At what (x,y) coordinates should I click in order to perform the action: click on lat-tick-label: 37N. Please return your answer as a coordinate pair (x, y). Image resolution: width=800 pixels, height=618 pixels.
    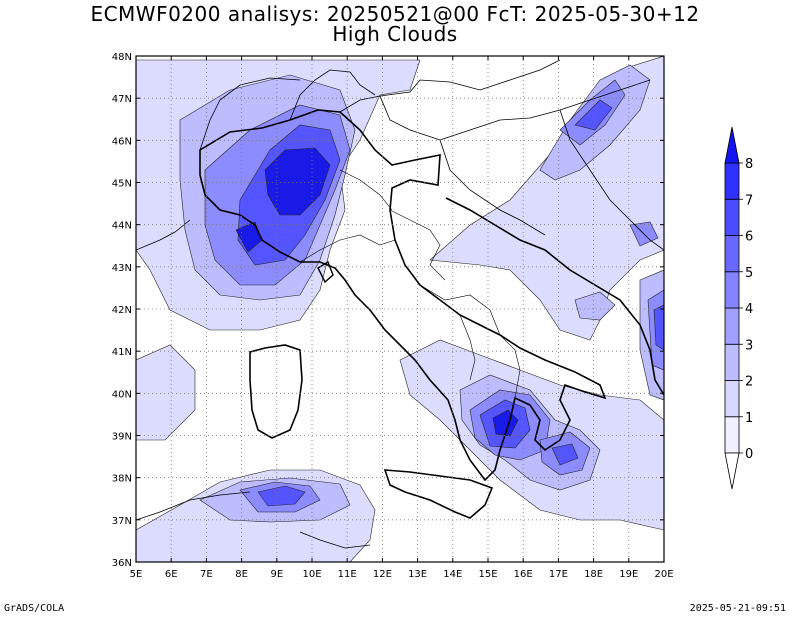
    Looking at the image, I should click on (122, 521).